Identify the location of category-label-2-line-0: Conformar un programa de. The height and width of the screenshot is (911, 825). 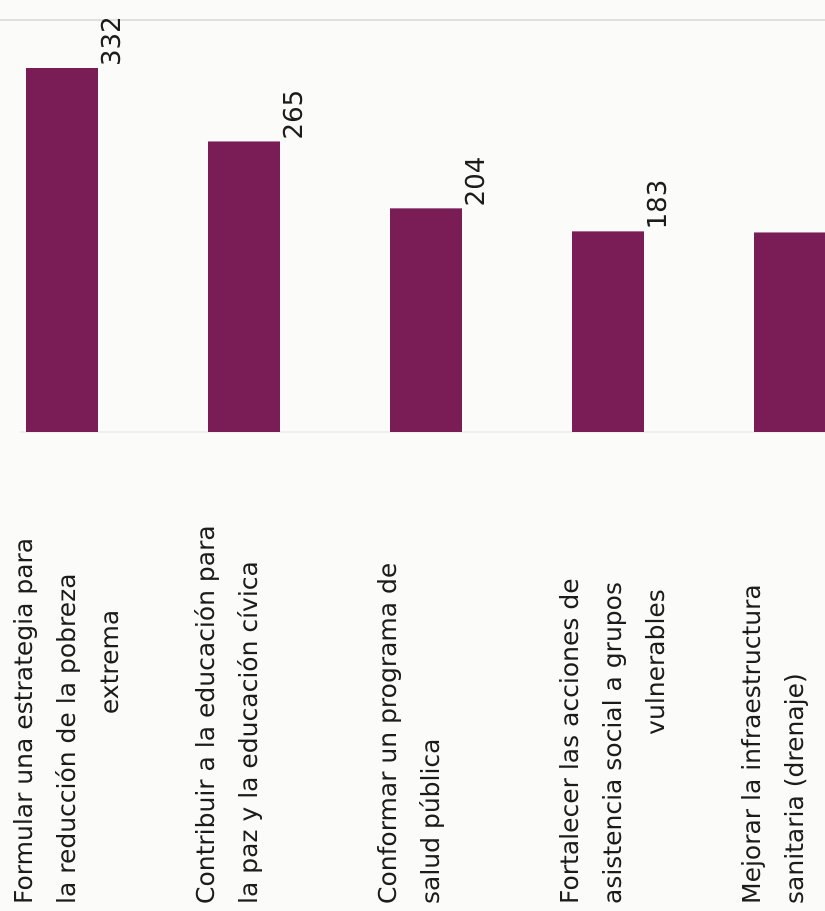
(387, 733).